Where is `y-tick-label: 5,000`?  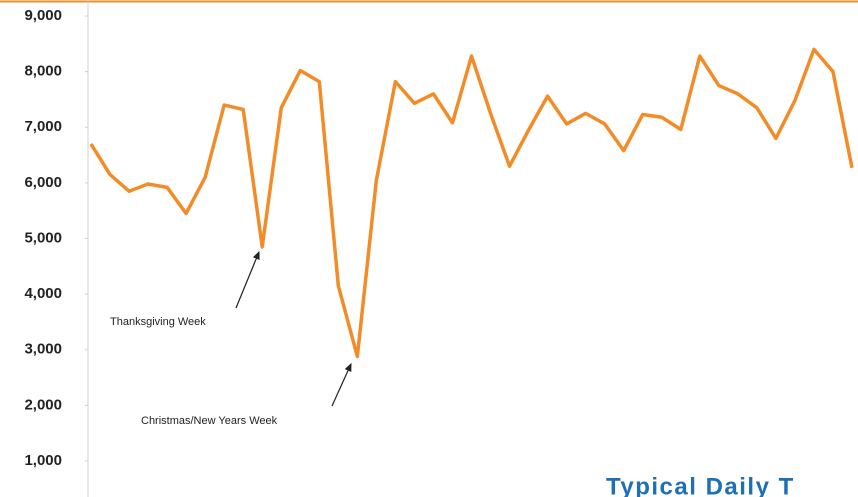 y-tick-label: 5,000 is located at coordinates (43, 237).